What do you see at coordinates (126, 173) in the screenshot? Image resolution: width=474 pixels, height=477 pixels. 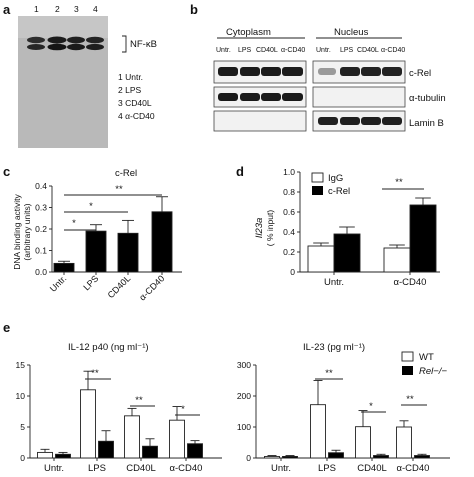 I see `chart-c-title: c-Rel` at bounding box center [126, 173].